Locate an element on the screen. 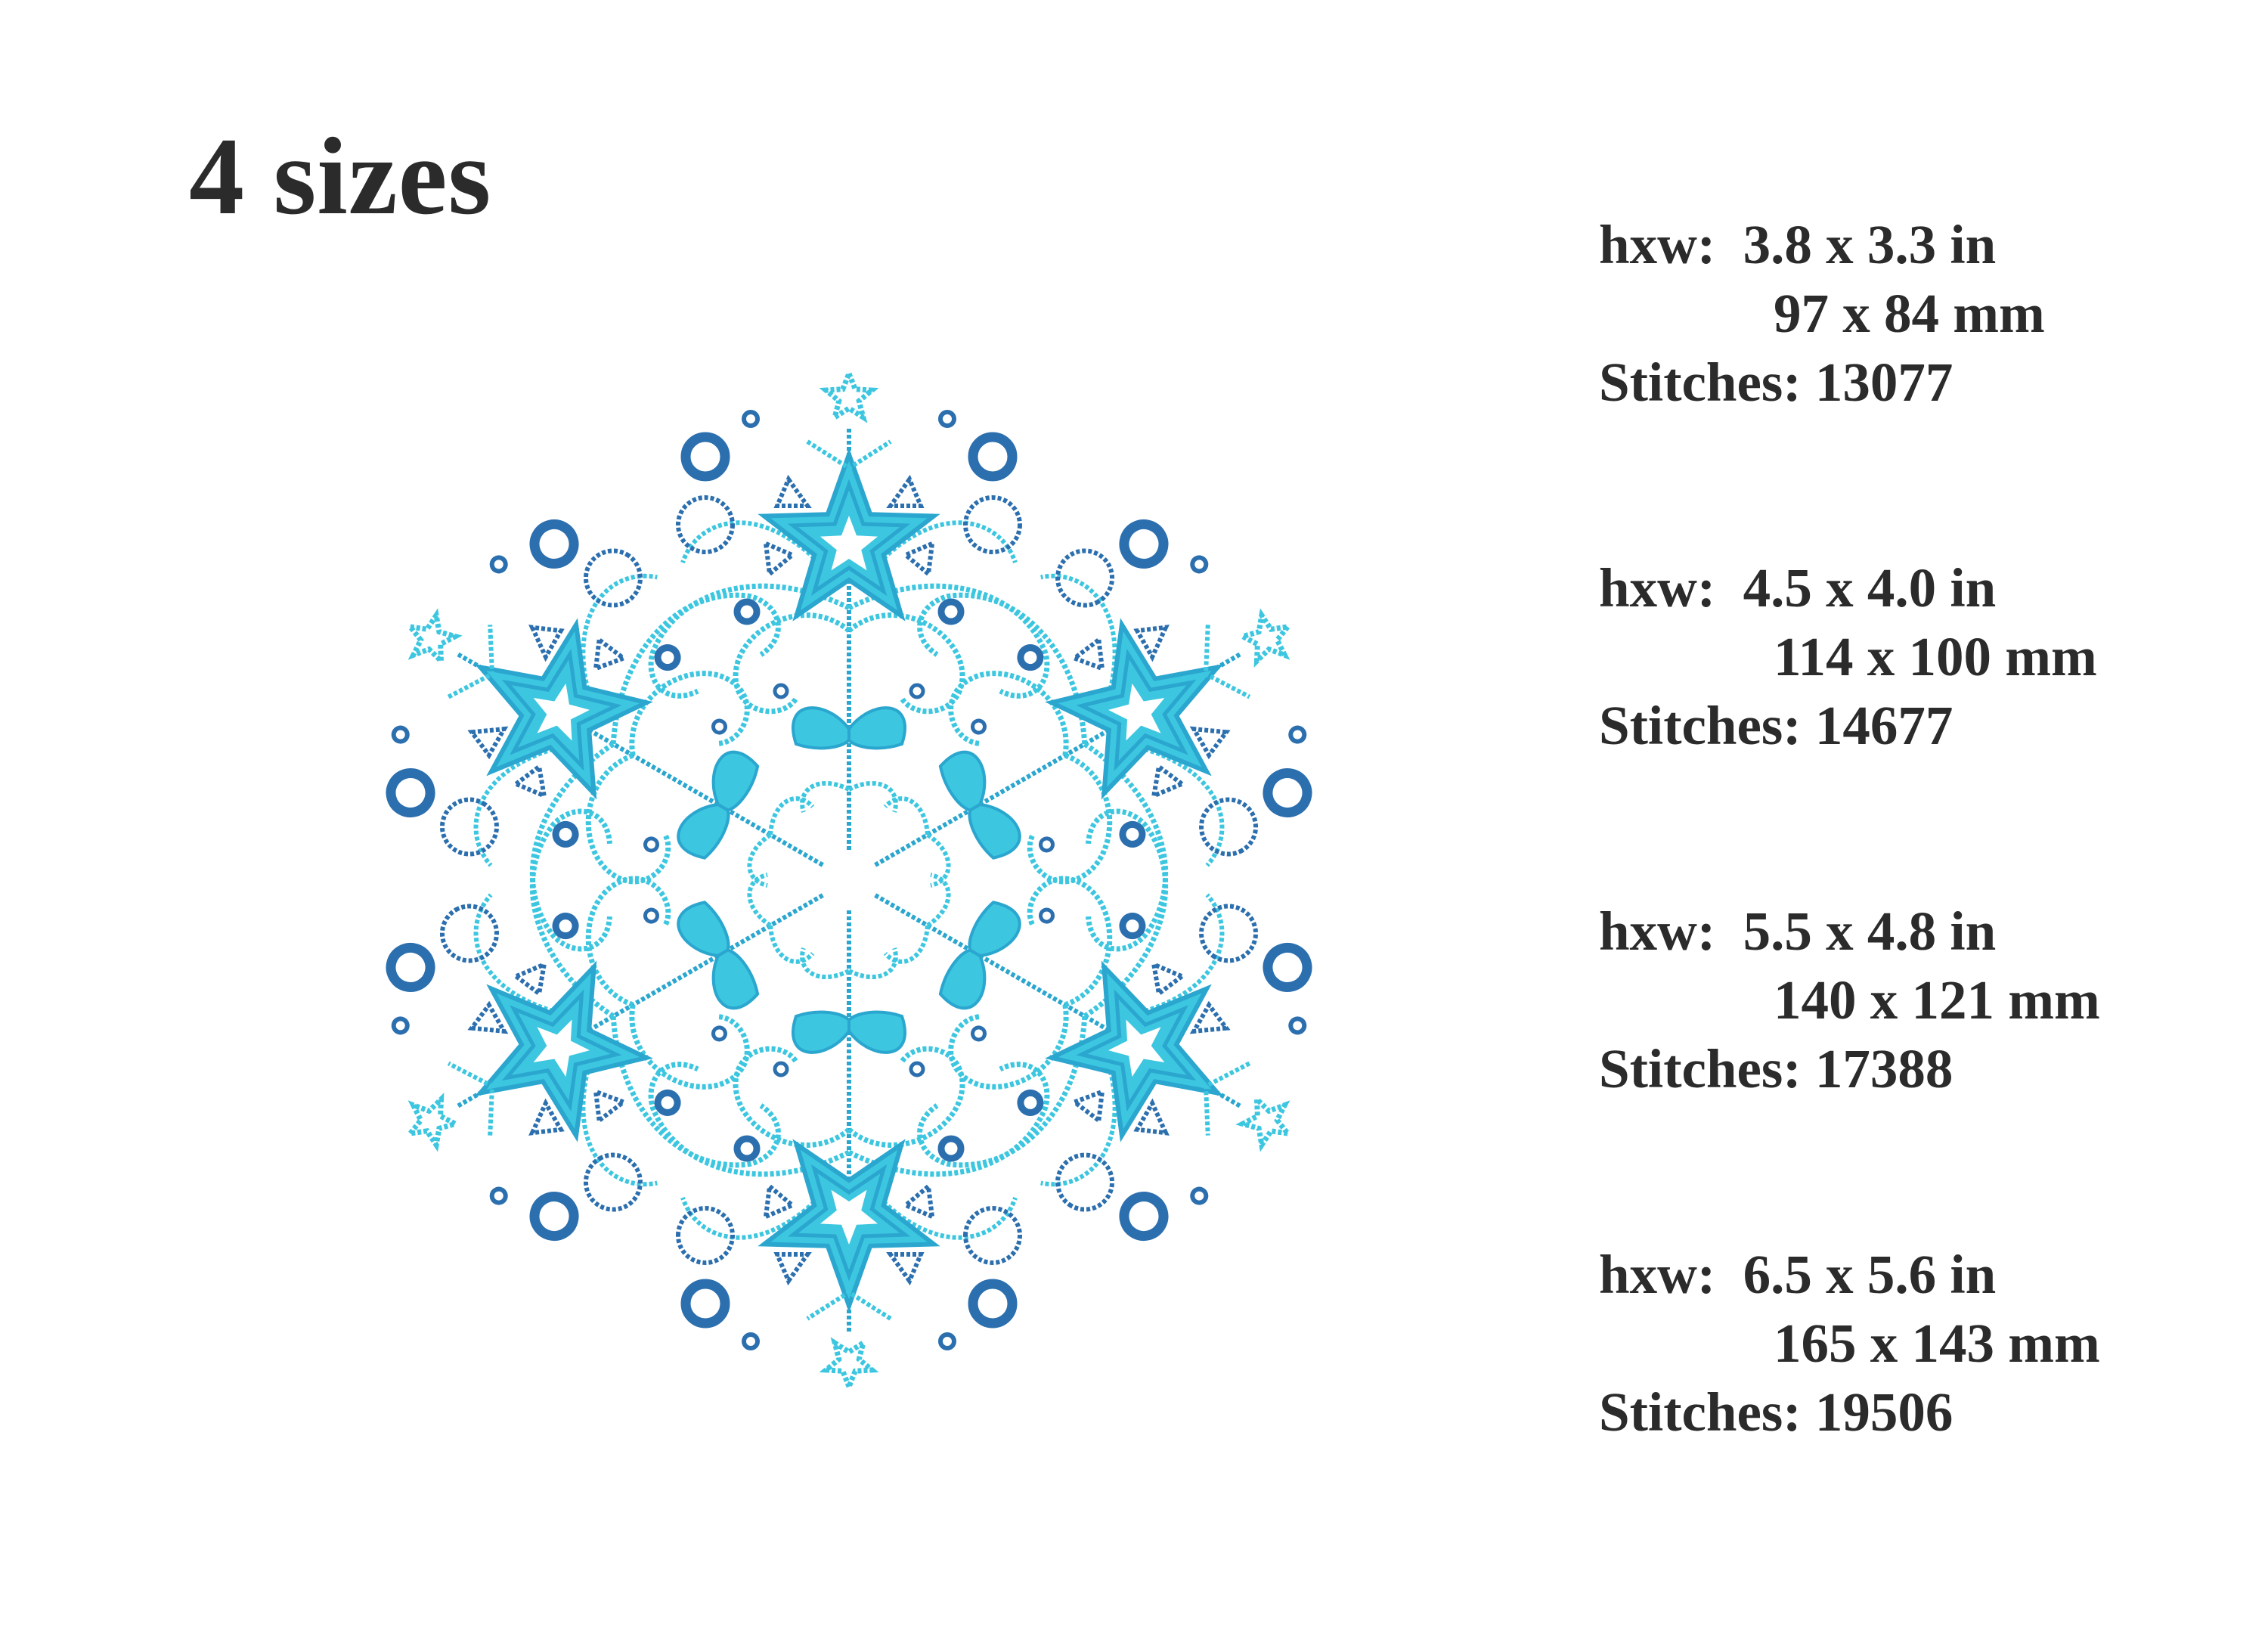 The height and width of the screenshot is (1637, 2268). size-stitches: Stitches: 13077 is located at coordinates (1776, 382).